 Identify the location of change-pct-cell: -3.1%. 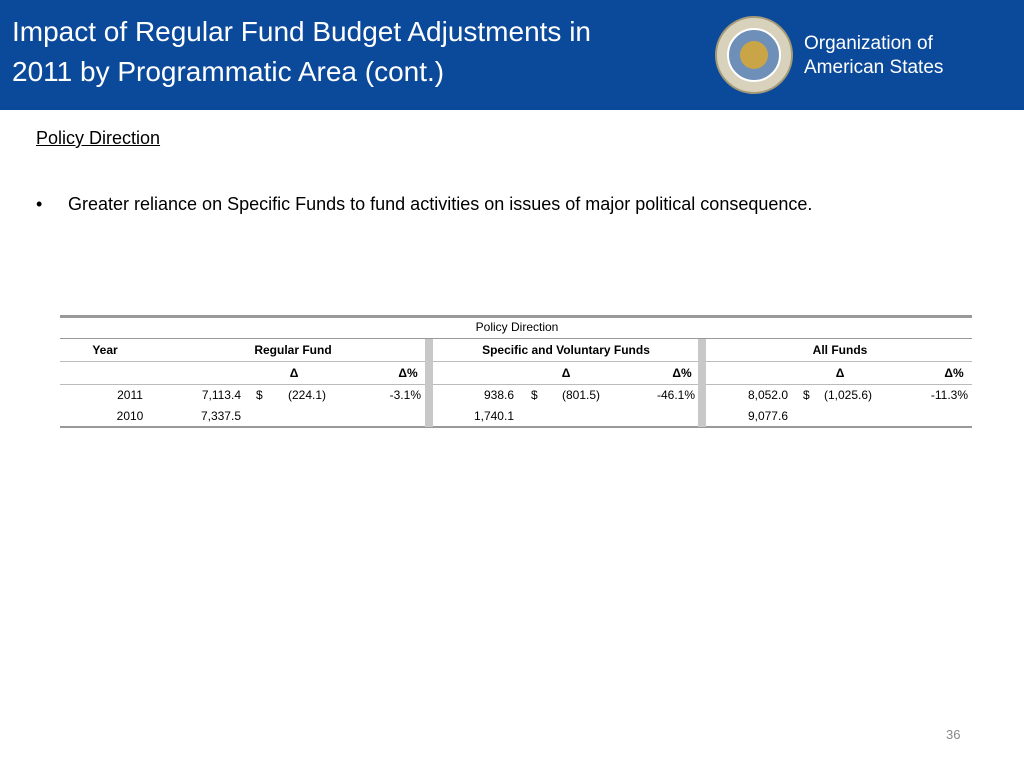
(405, 395).